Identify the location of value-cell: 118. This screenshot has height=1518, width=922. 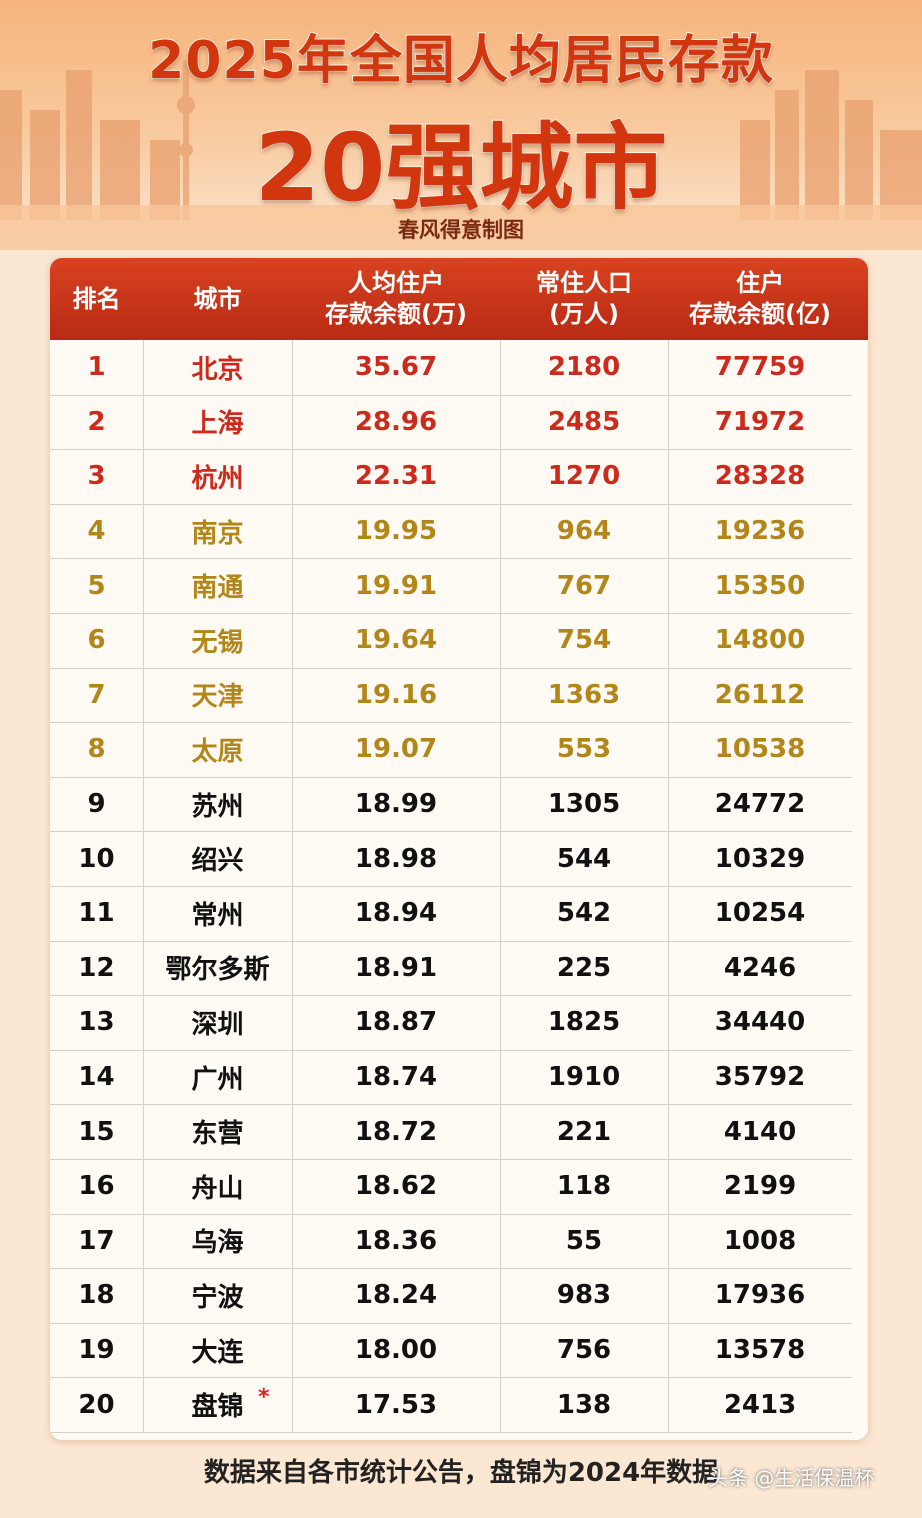
(584, 1186).